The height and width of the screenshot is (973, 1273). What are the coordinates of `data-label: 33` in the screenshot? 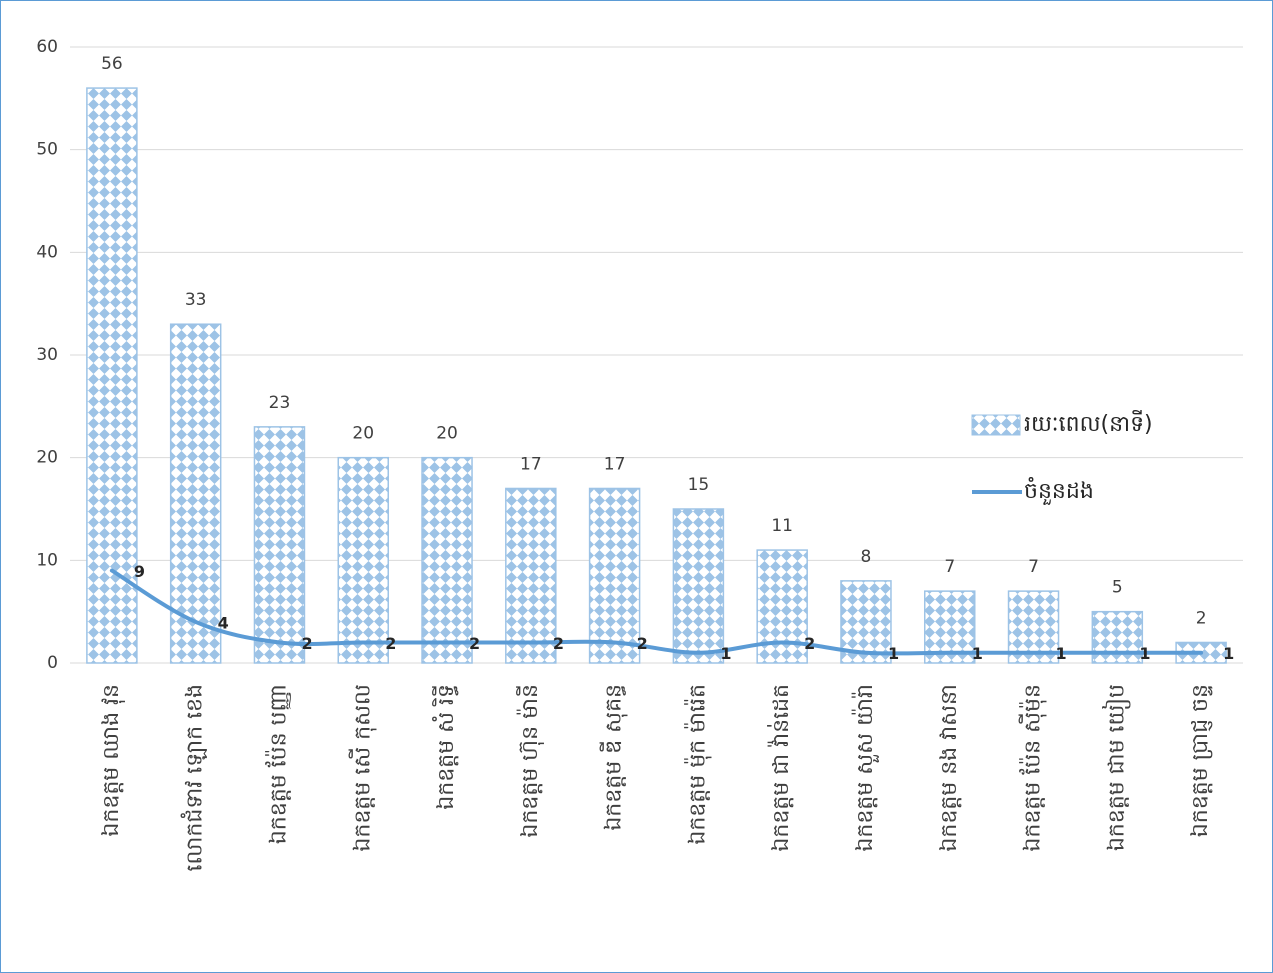 It's located at (196, 300).